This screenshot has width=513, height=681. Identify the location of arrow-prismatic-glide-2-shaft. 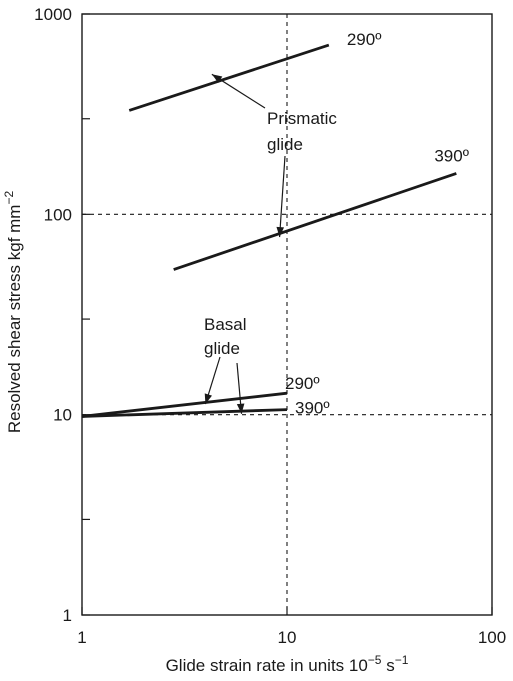
(282, 196).